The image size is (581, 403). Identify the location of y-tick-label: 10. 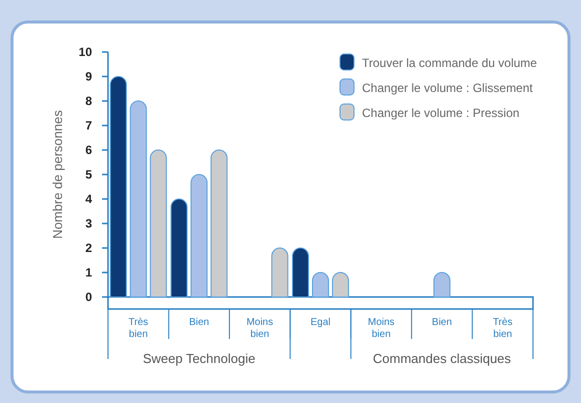
(85, 52).